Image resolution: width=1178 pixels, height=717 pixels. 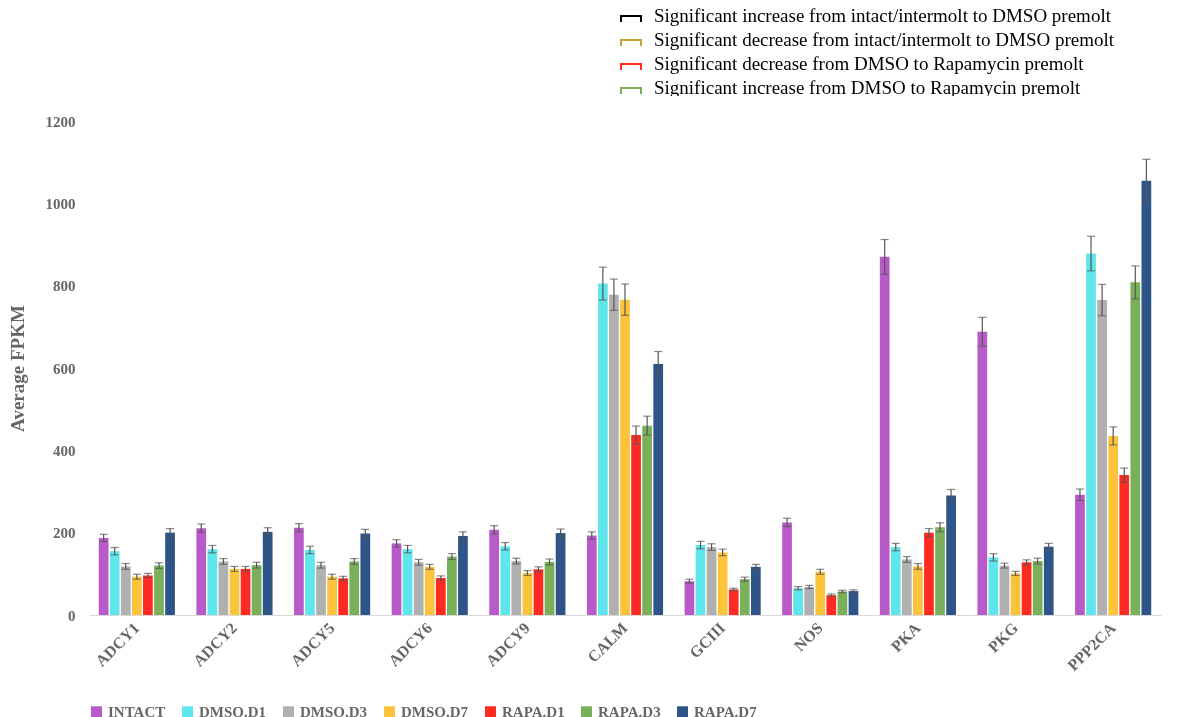 What do you see at coordinates (64, 450) in the screenshot?
I see `y-tick-label: 400` at bounding box center [64, 450].